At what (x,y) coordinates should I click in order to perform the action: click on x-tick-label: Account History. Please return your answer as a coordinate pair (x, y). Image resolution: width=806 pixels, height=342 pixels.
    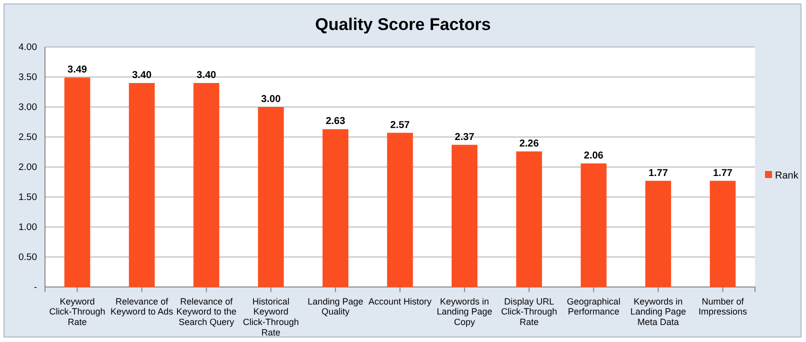
    Looking at the image, I should click on (400, 301).